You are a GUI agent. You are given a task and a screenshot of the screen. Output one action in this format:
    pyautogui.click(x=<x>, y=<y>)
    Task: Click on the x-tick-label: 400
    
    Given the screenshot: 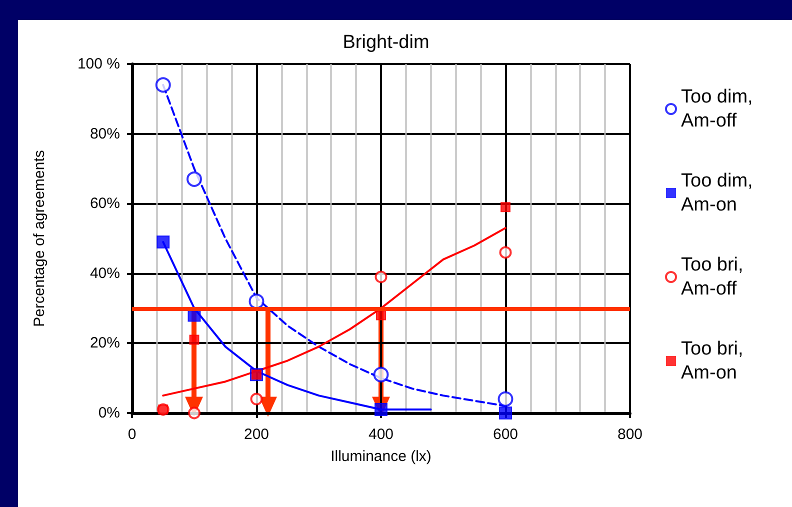 What is the action you would take?
    pyautogui.click(x=381, y=434)
    